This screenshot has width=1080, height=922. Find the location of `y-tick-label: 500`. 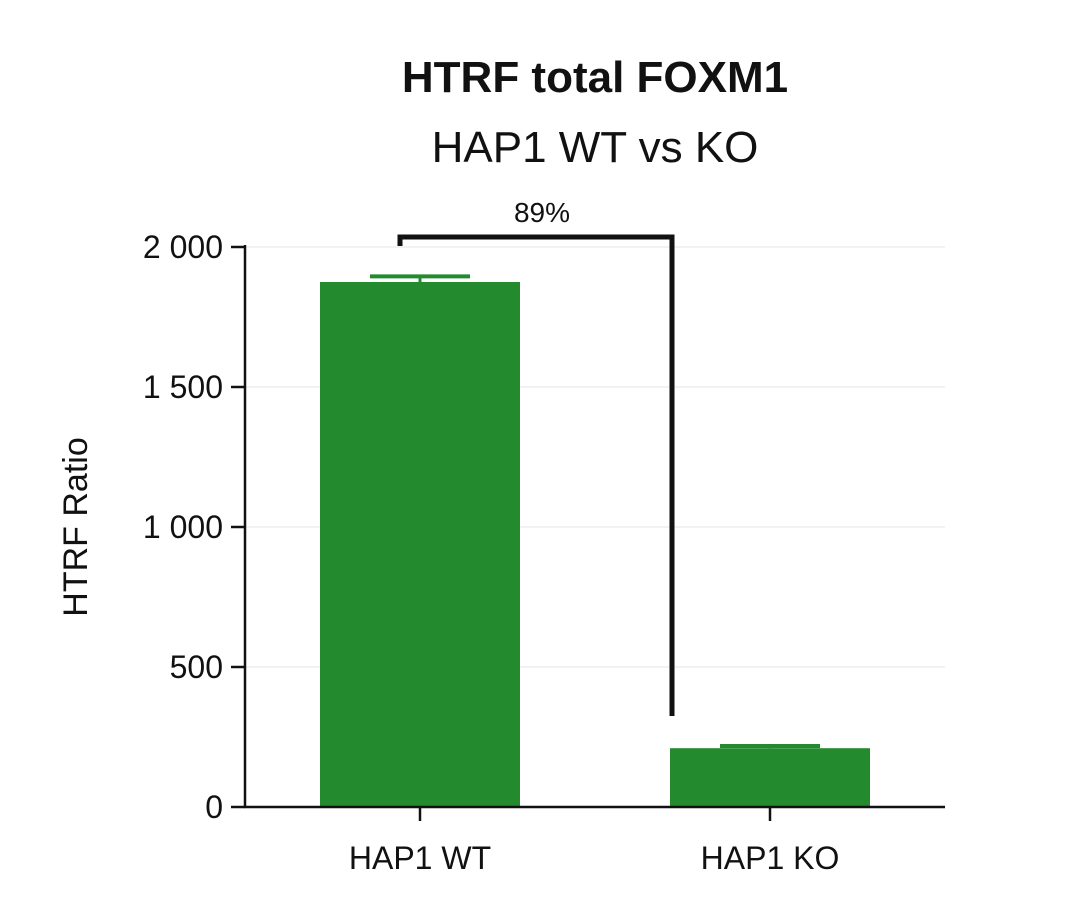

y-tick-label: 500 is located at coordinates (196, 667).